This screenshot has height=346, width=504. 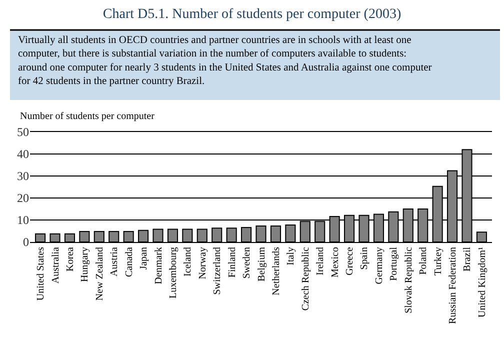 I want to click on x-tick-label: Greece, so click(x=350, y=261).